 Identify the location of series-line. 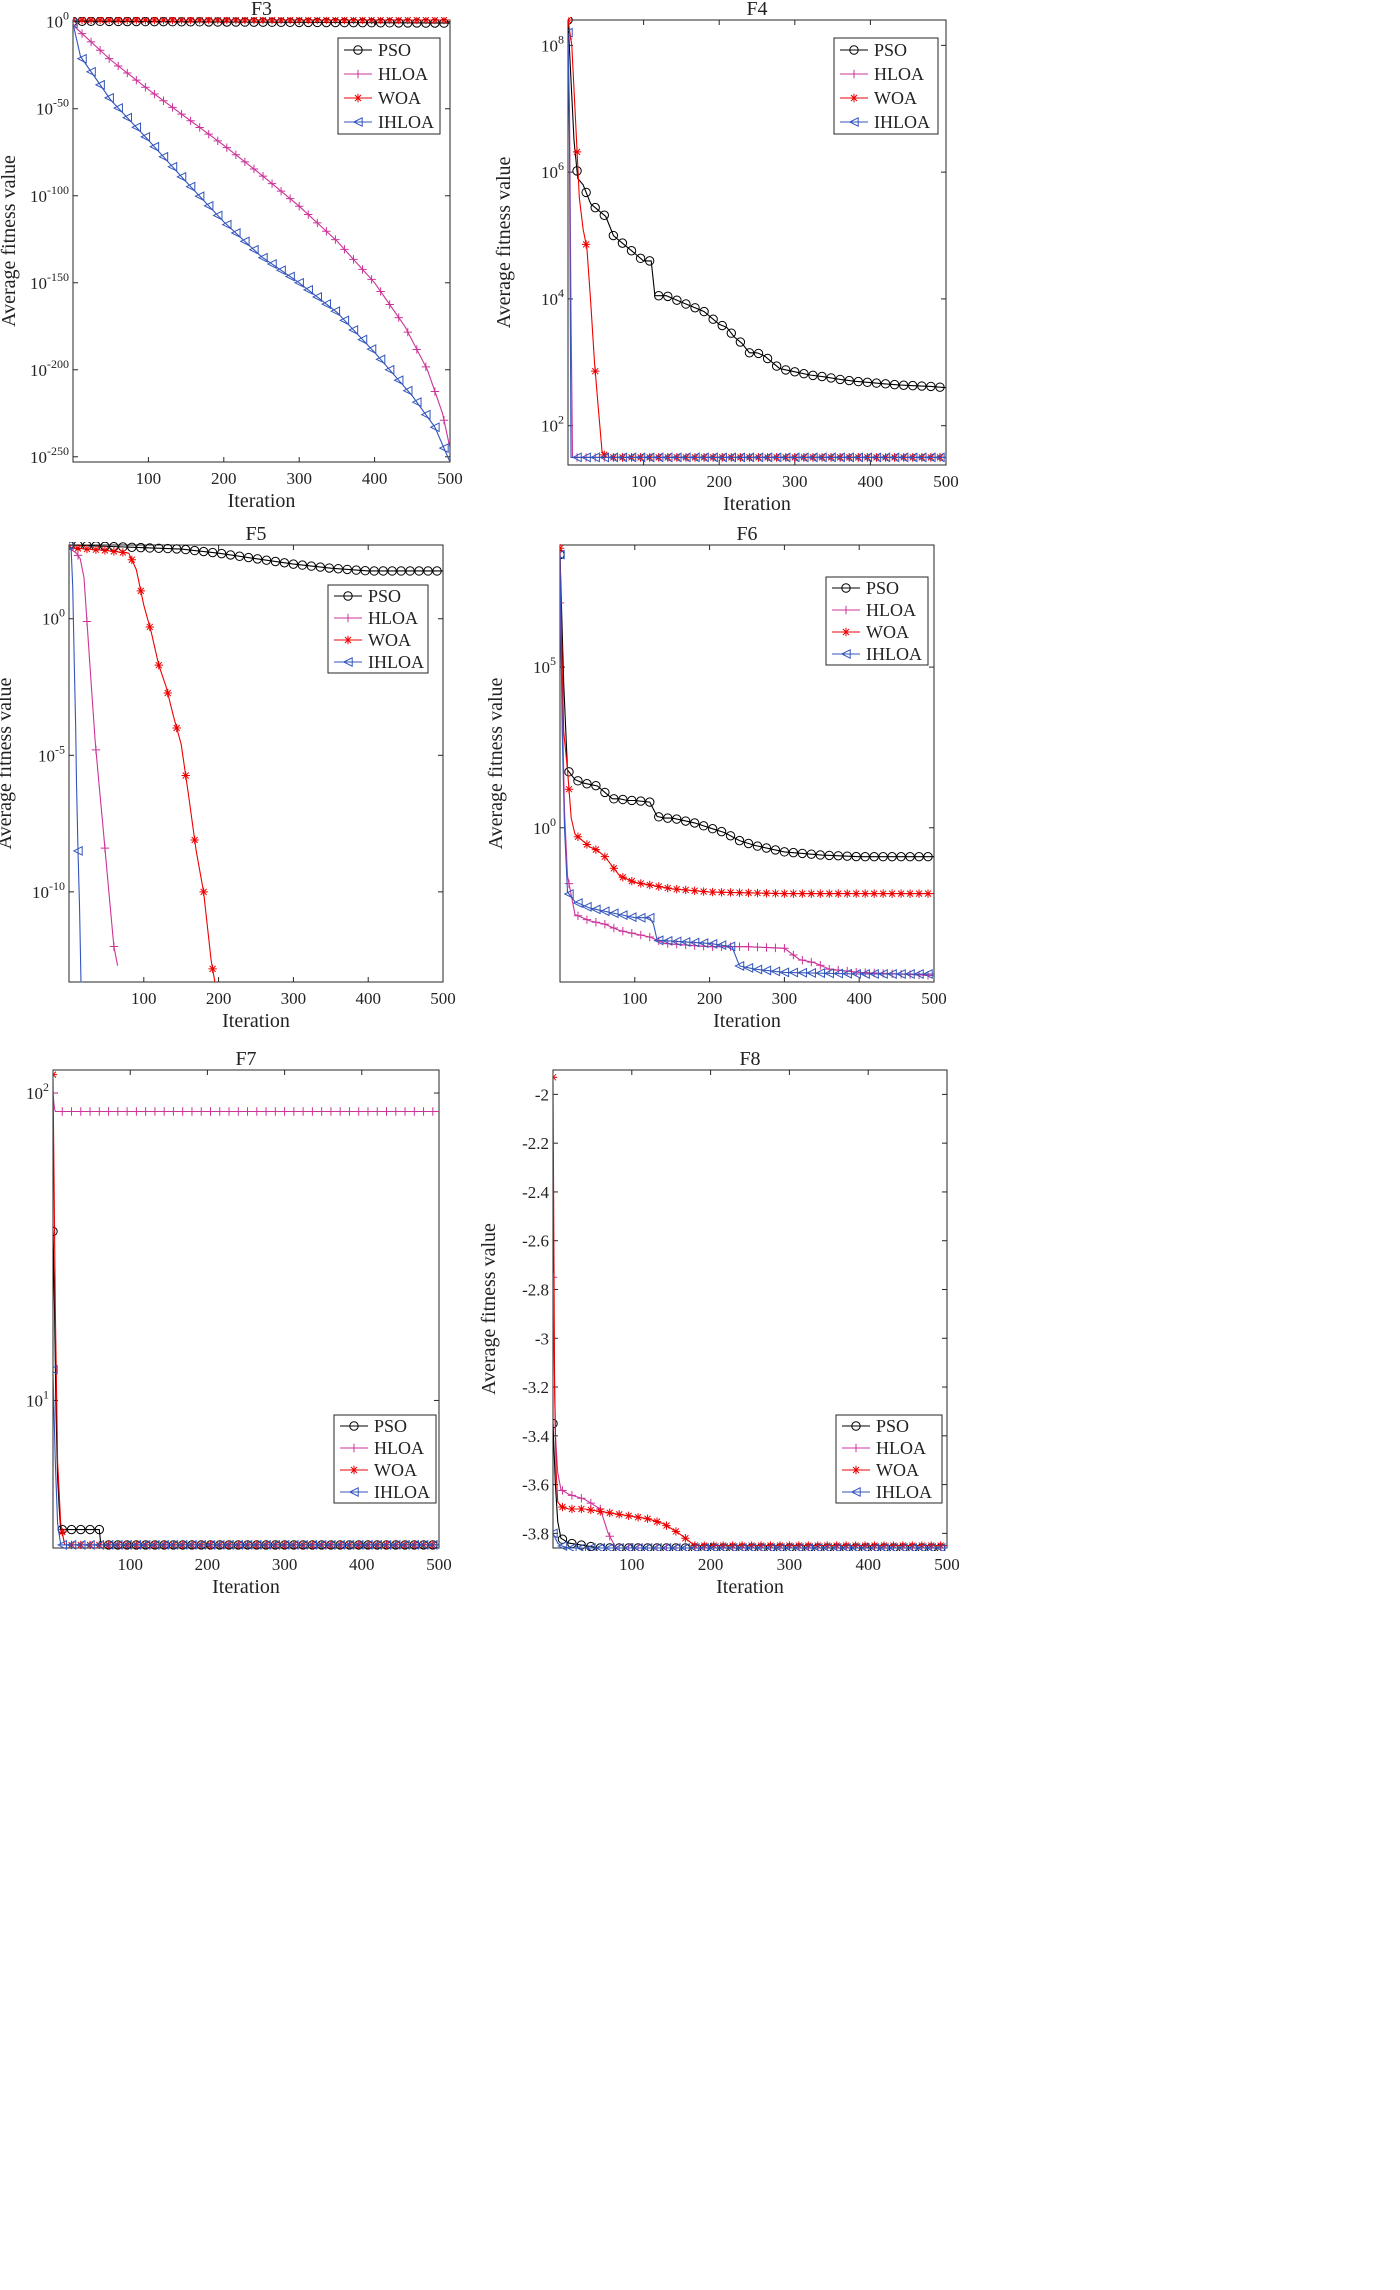
(757, 204).